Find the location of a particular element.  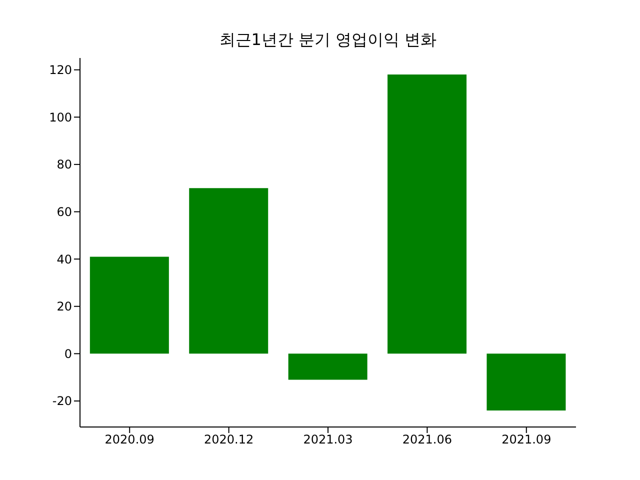

x-tick-label: 2021.09 is located at coordinates (527, 439).